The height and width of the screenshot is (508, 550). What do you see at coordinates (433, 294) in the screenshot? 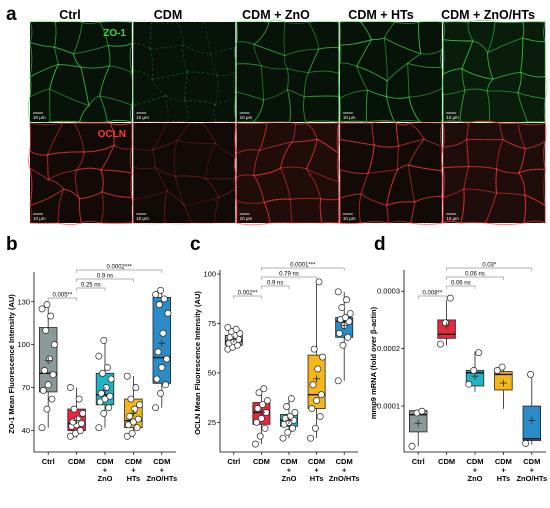
I see `comparison-label: 0.008**` at bounding box center [433, 294].